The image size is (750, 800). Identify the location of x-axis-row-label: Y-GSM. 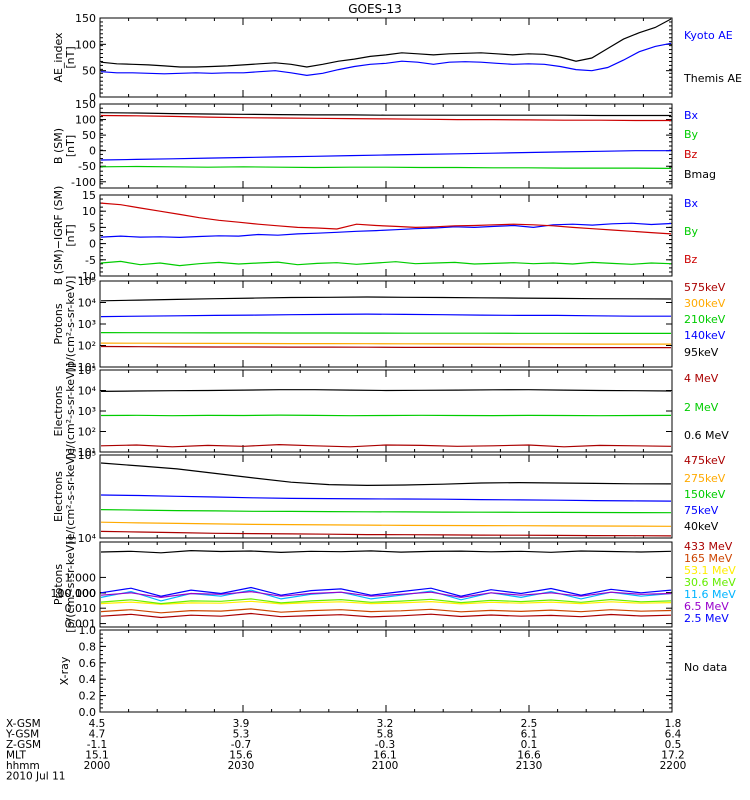
(22, 735).